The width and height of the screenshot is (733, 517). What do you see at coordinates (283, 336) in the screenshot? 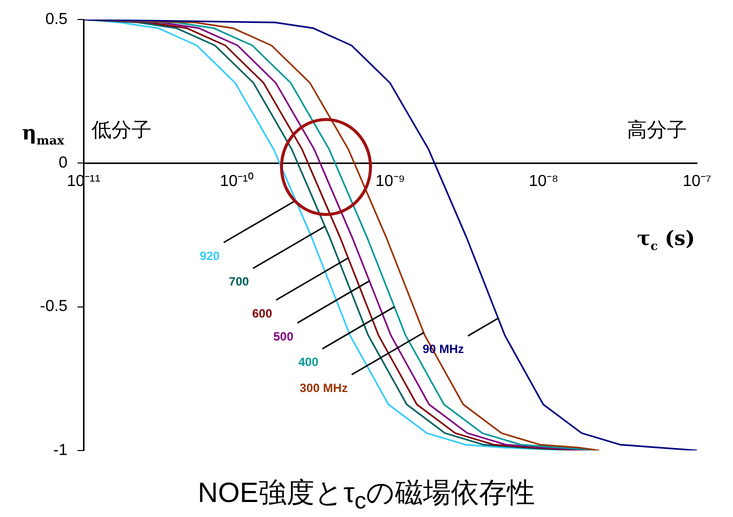
I see `text: 500` at bounding box center [283, 336].